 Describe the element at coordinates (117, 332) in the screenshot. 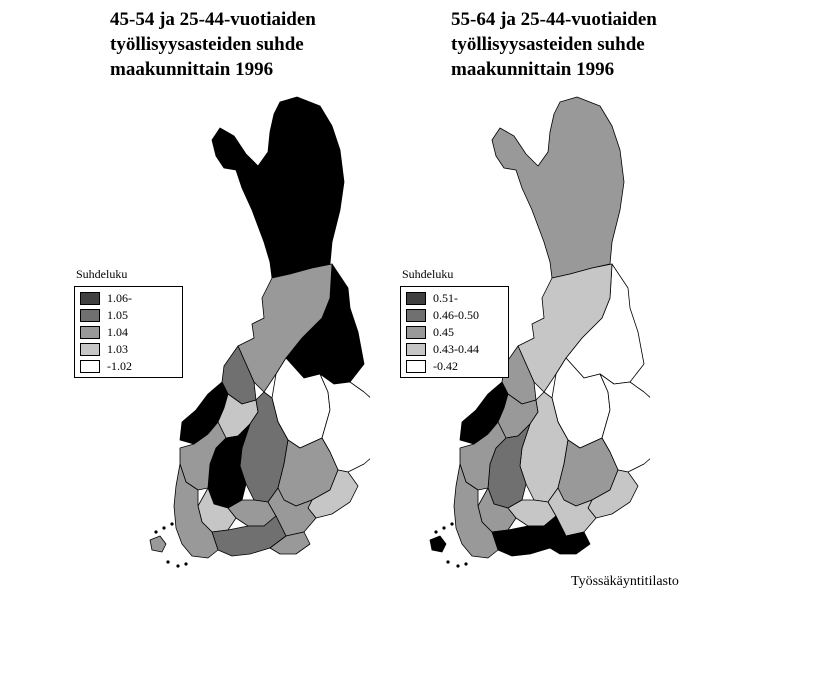

I see `legend-label: 1.04` at that location.